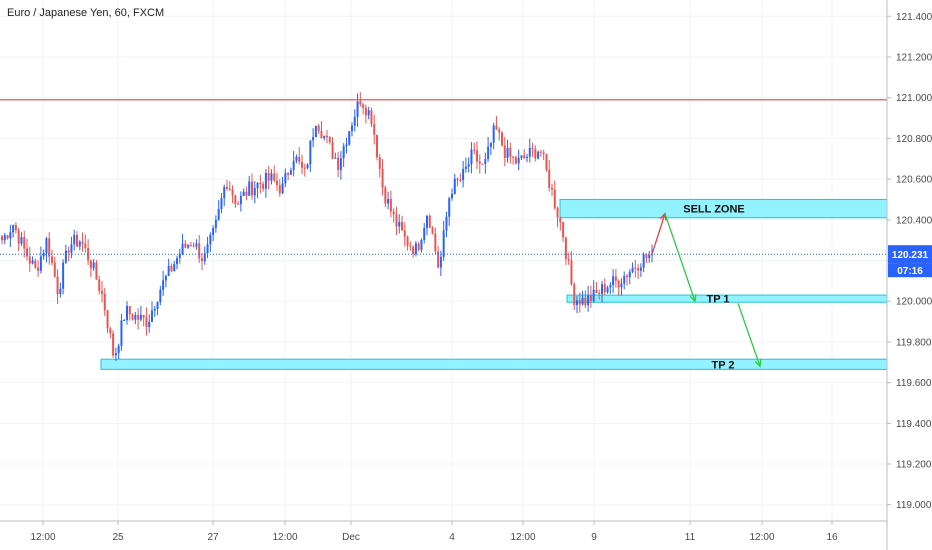  I want to click on countdown-text: 07:16, so click(910, 271).